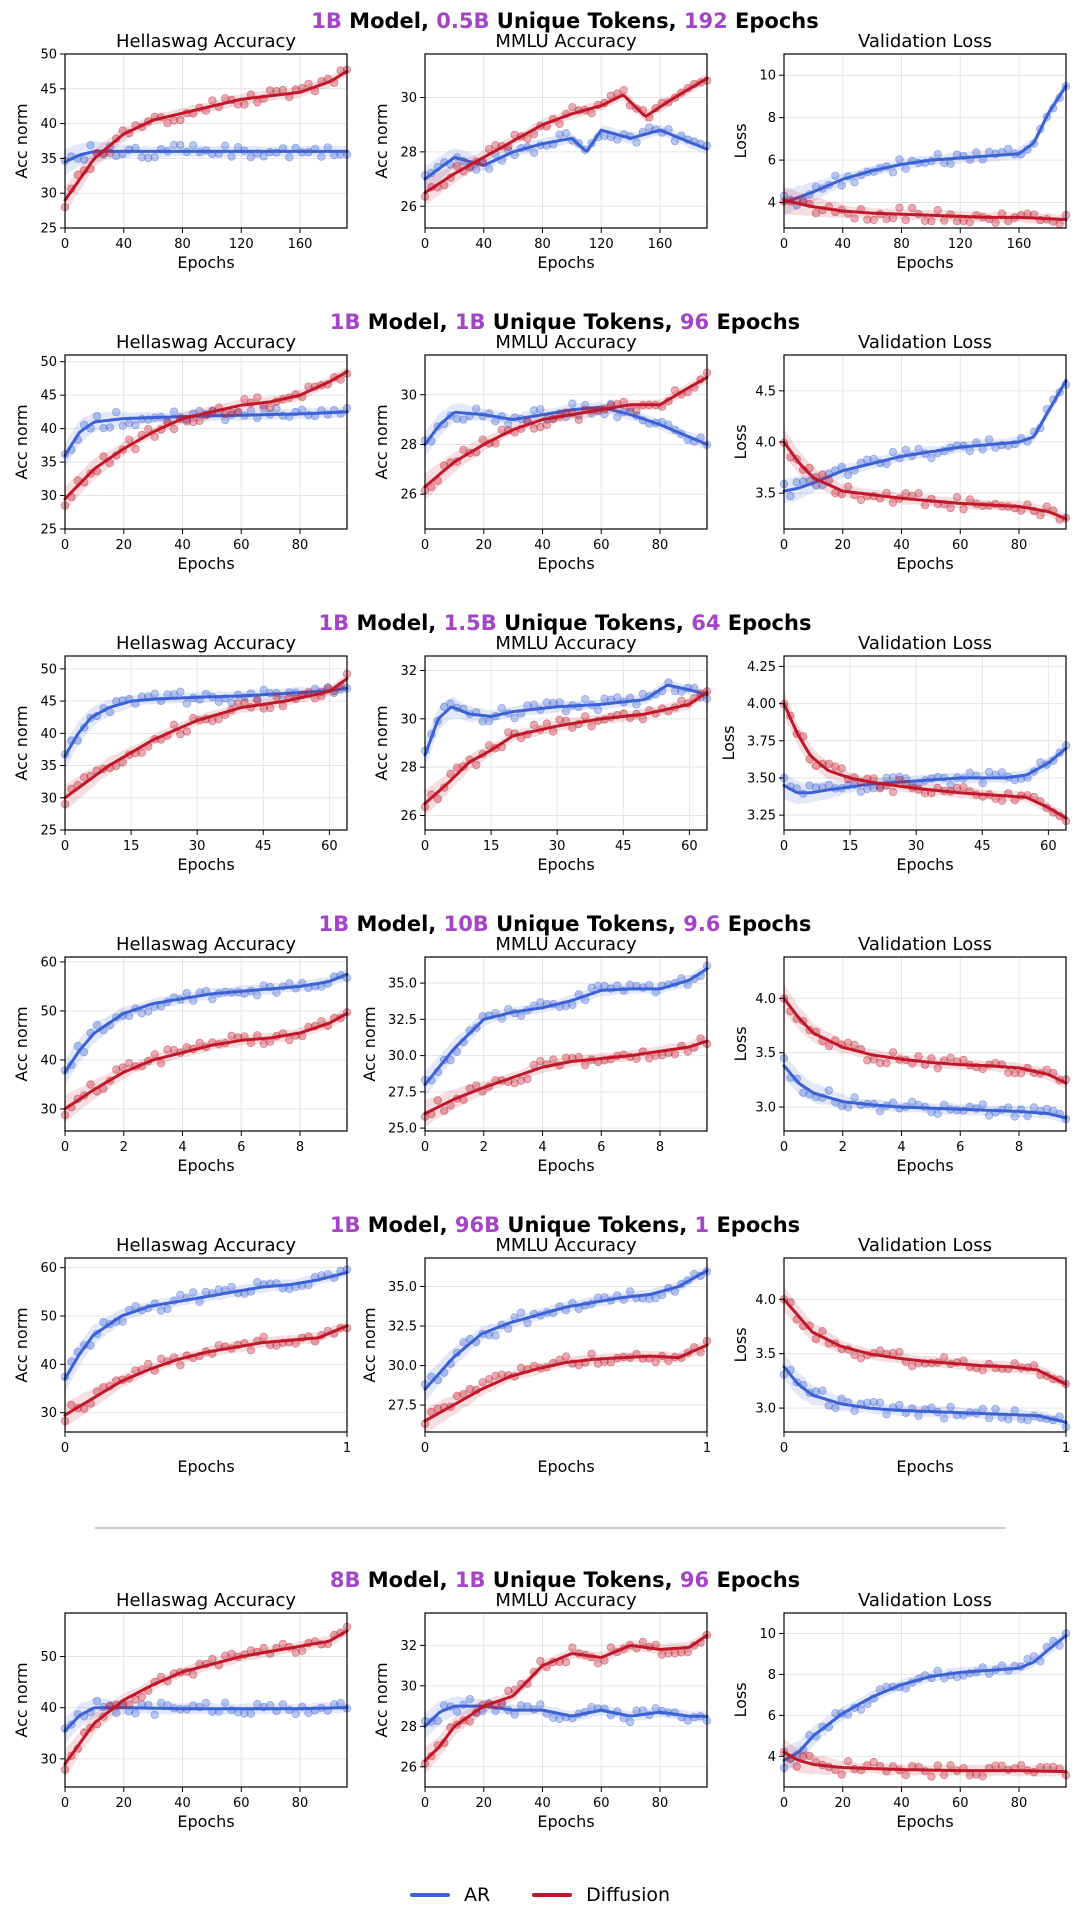 The width and height of the screenshot is (1080, 1918). What do you see at coordinates (772, 161) in the screenshot?
I see `y-tick-label: 6` at bounding box center [772, 161].